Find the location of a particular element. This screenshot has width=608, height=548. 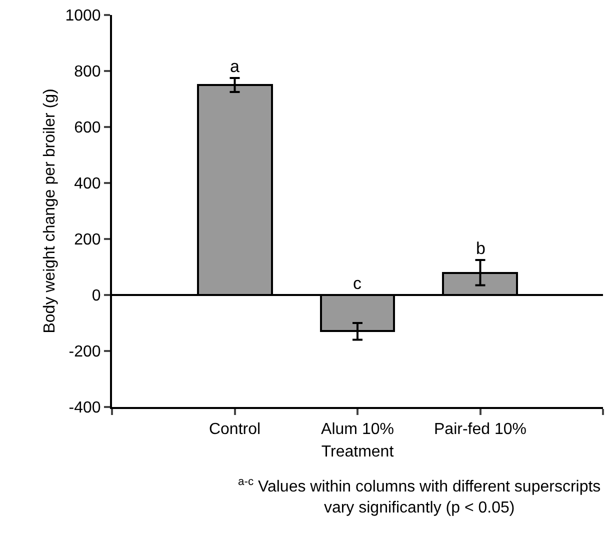

y-tick-label: 0 is located at coordinates (96, 296).